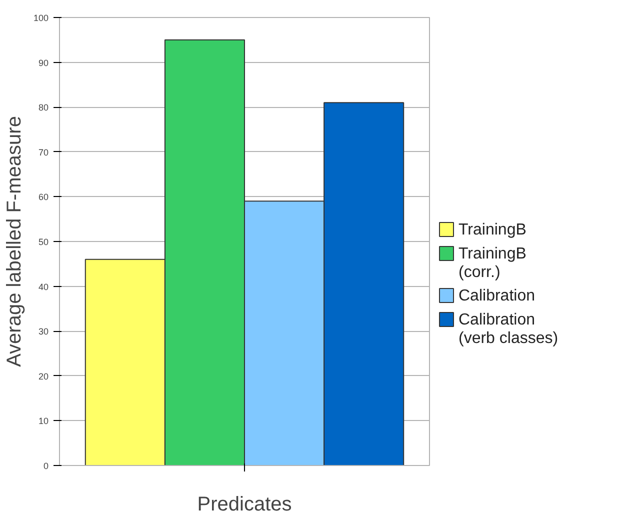 The image size is (631, 513). Describe the element at coordinates (43, 421) in the screenshot. I see `y-tick-label: 10` at that location.